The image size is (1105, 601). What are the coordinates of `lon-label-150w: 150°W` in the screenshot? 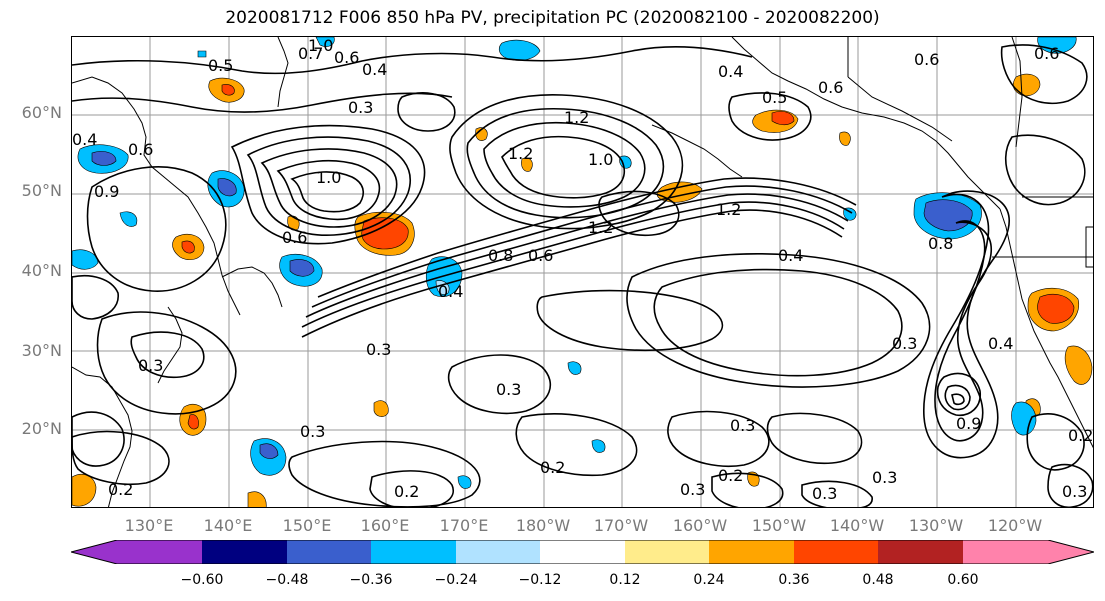 It's located at (779, 525).